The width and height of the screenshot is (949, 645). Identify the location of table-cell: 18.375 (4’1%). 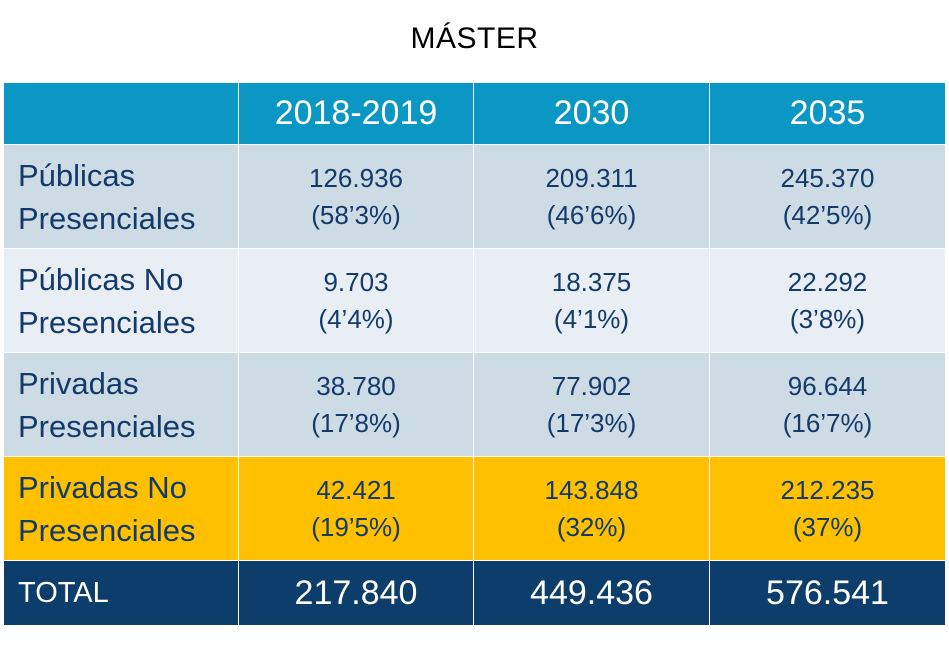
(591, 300).